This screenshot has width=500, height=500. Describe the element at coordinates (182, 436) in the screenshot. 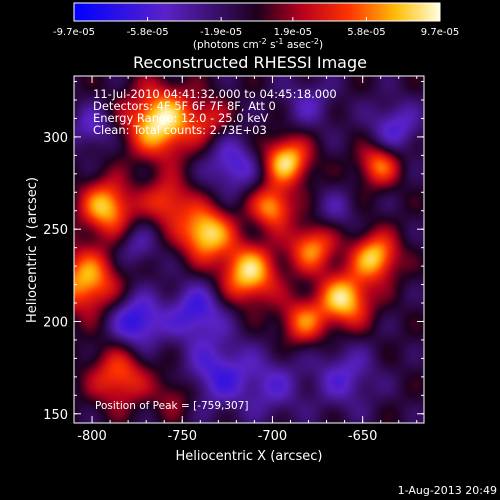

I see `x-tick-label: -750` at that location.